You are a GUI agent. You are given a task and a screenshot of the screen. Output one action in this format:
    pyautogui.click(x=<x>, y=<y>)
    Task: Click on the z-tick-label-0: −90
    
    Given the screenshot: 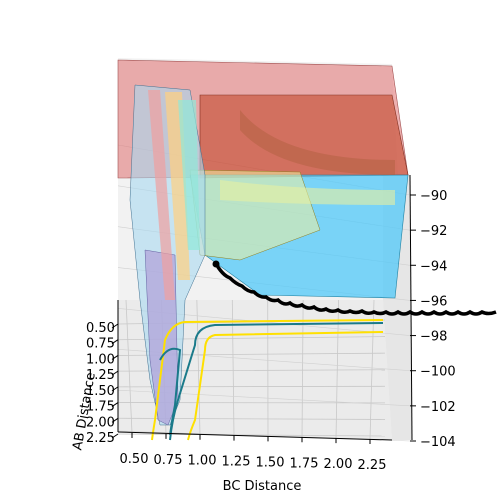 What is the action you would take?
    pyautogui.click(x=433, y=196)
    